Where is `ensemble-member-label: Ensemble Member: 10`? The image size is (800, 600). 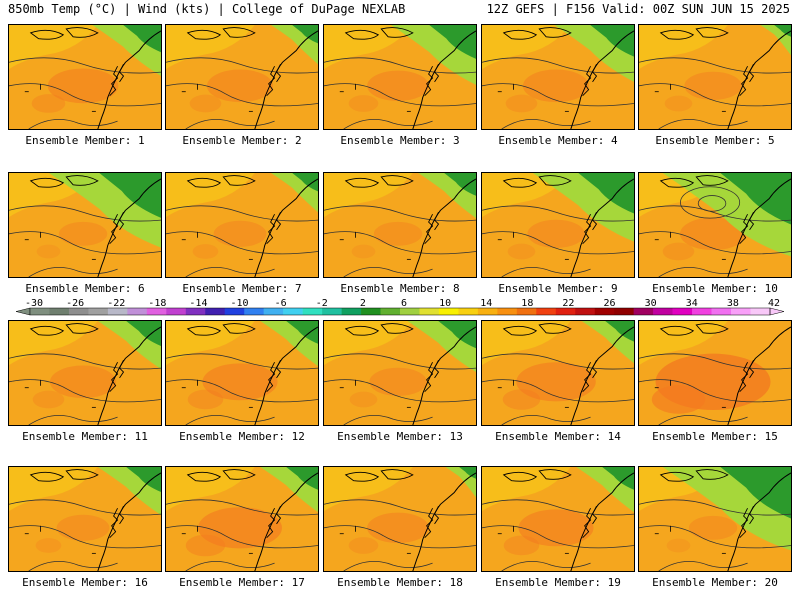
ensemble-member-label: Ensemble Member: 10 is located at coordinates (715, 288).